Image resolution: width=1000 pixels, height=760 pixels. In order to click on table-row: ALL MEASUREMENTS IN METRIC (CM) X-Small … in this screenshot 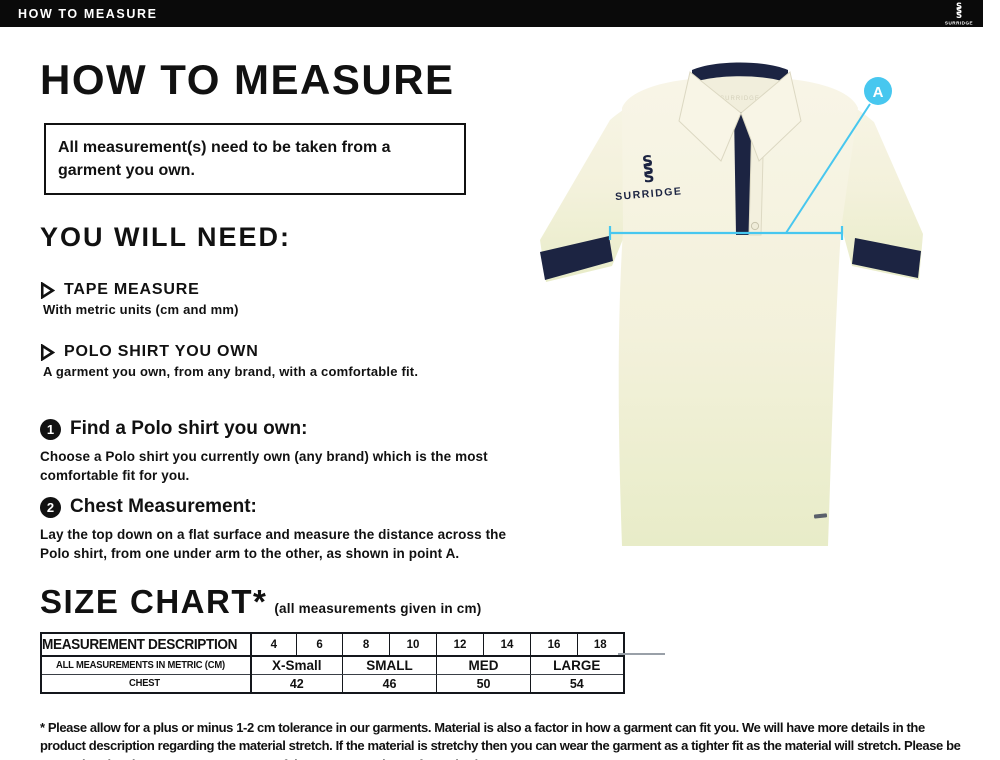, I will do `click(332, 665)`.